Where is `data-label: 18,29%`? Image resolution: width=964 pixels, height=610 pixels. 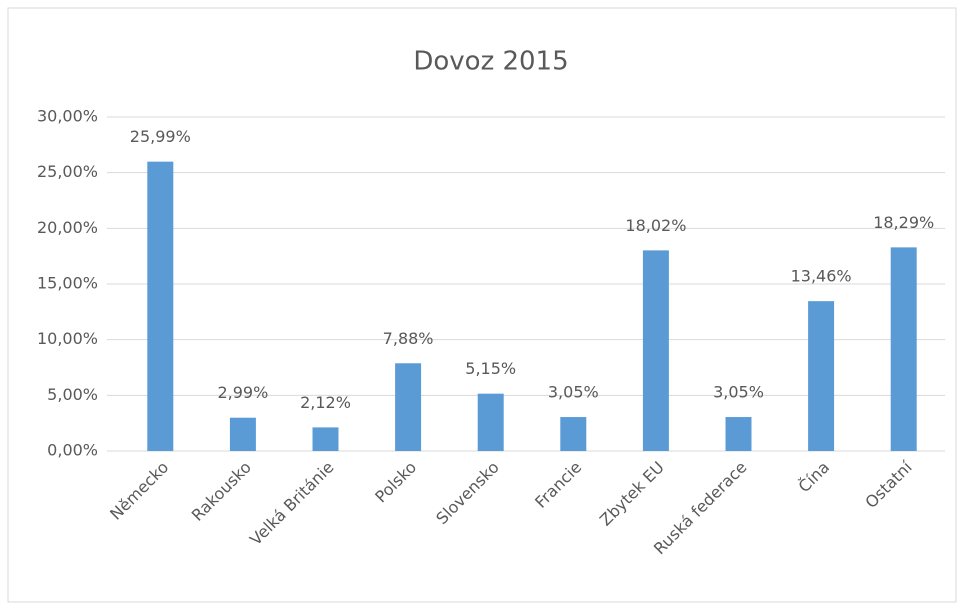 data-label: 18,29% is located at coordinates (903, 222).